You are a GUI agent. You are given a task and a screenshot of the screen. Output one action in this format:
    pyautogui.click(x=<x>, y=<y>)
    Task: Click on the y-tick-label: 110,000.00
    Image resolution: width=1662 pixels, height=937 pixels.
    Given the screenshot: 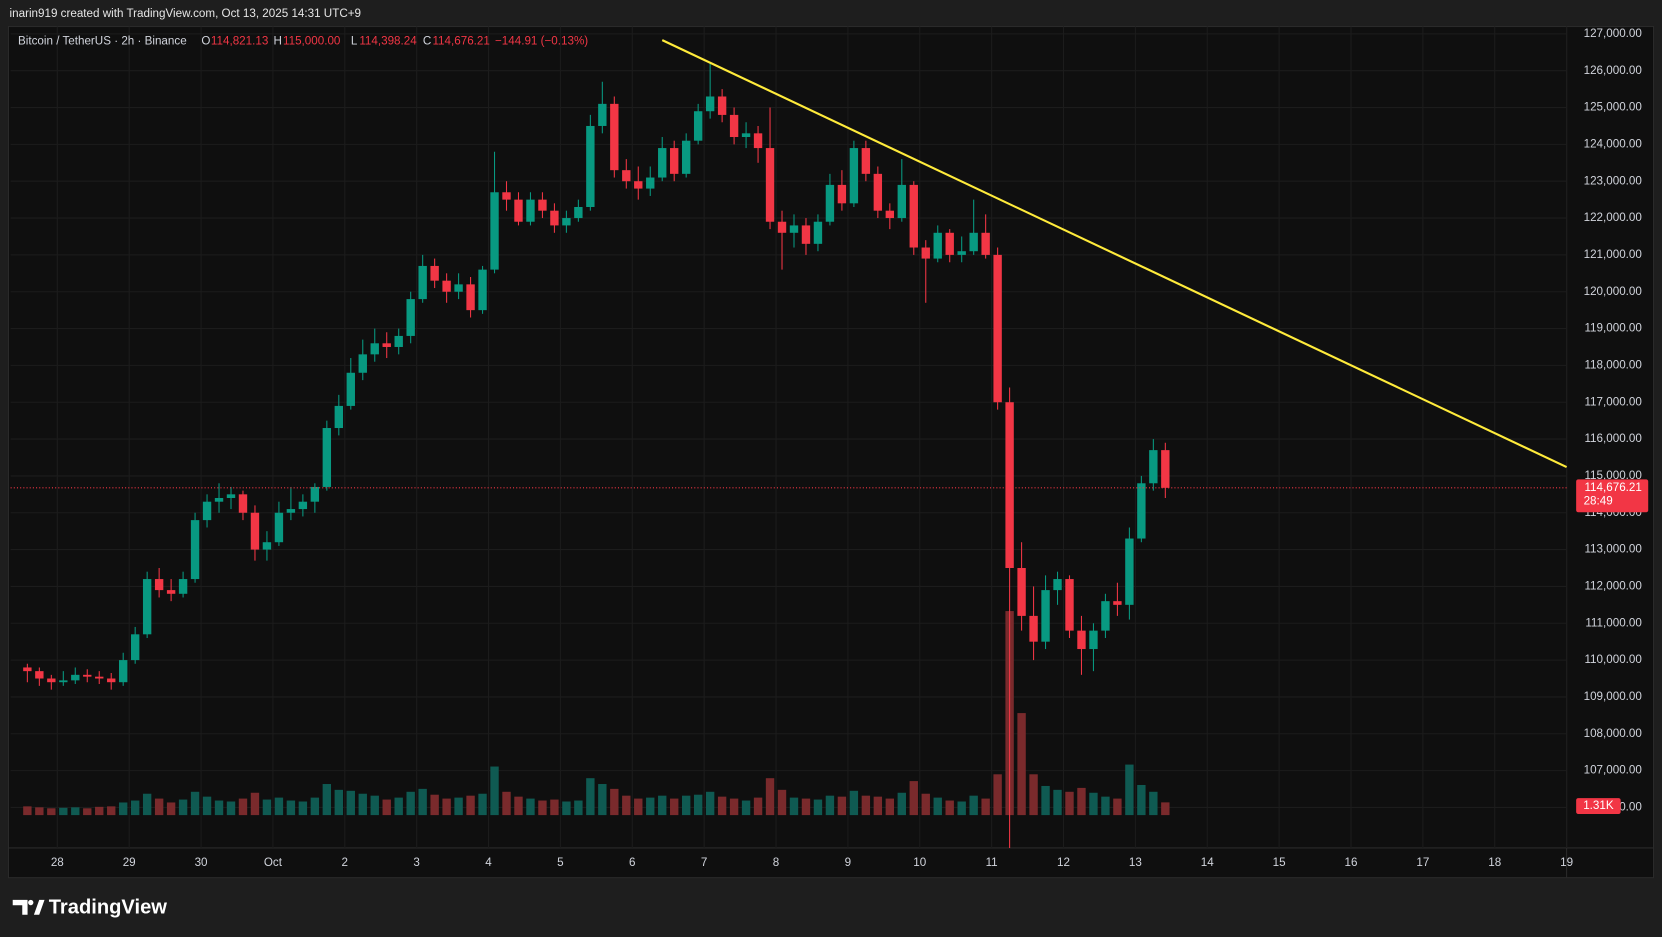 What is the action you would take?
    pyautogui.click(x=1613, y=659)
    